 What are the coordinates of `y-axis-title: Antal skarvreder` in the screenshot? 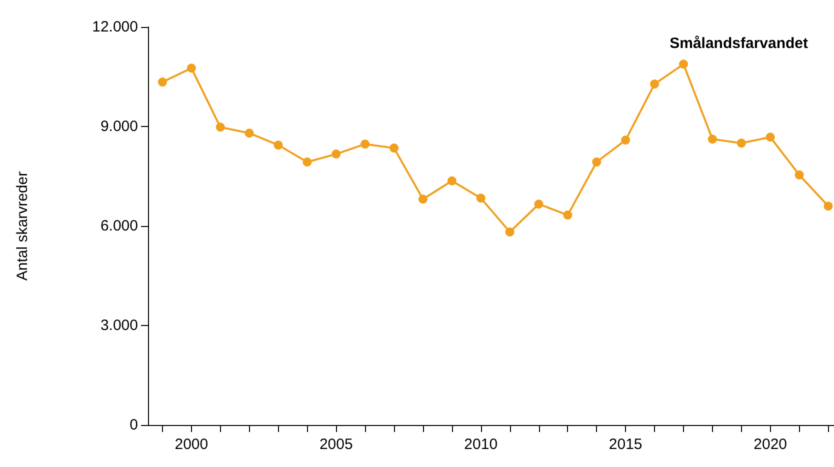 It's located at (22, 226).